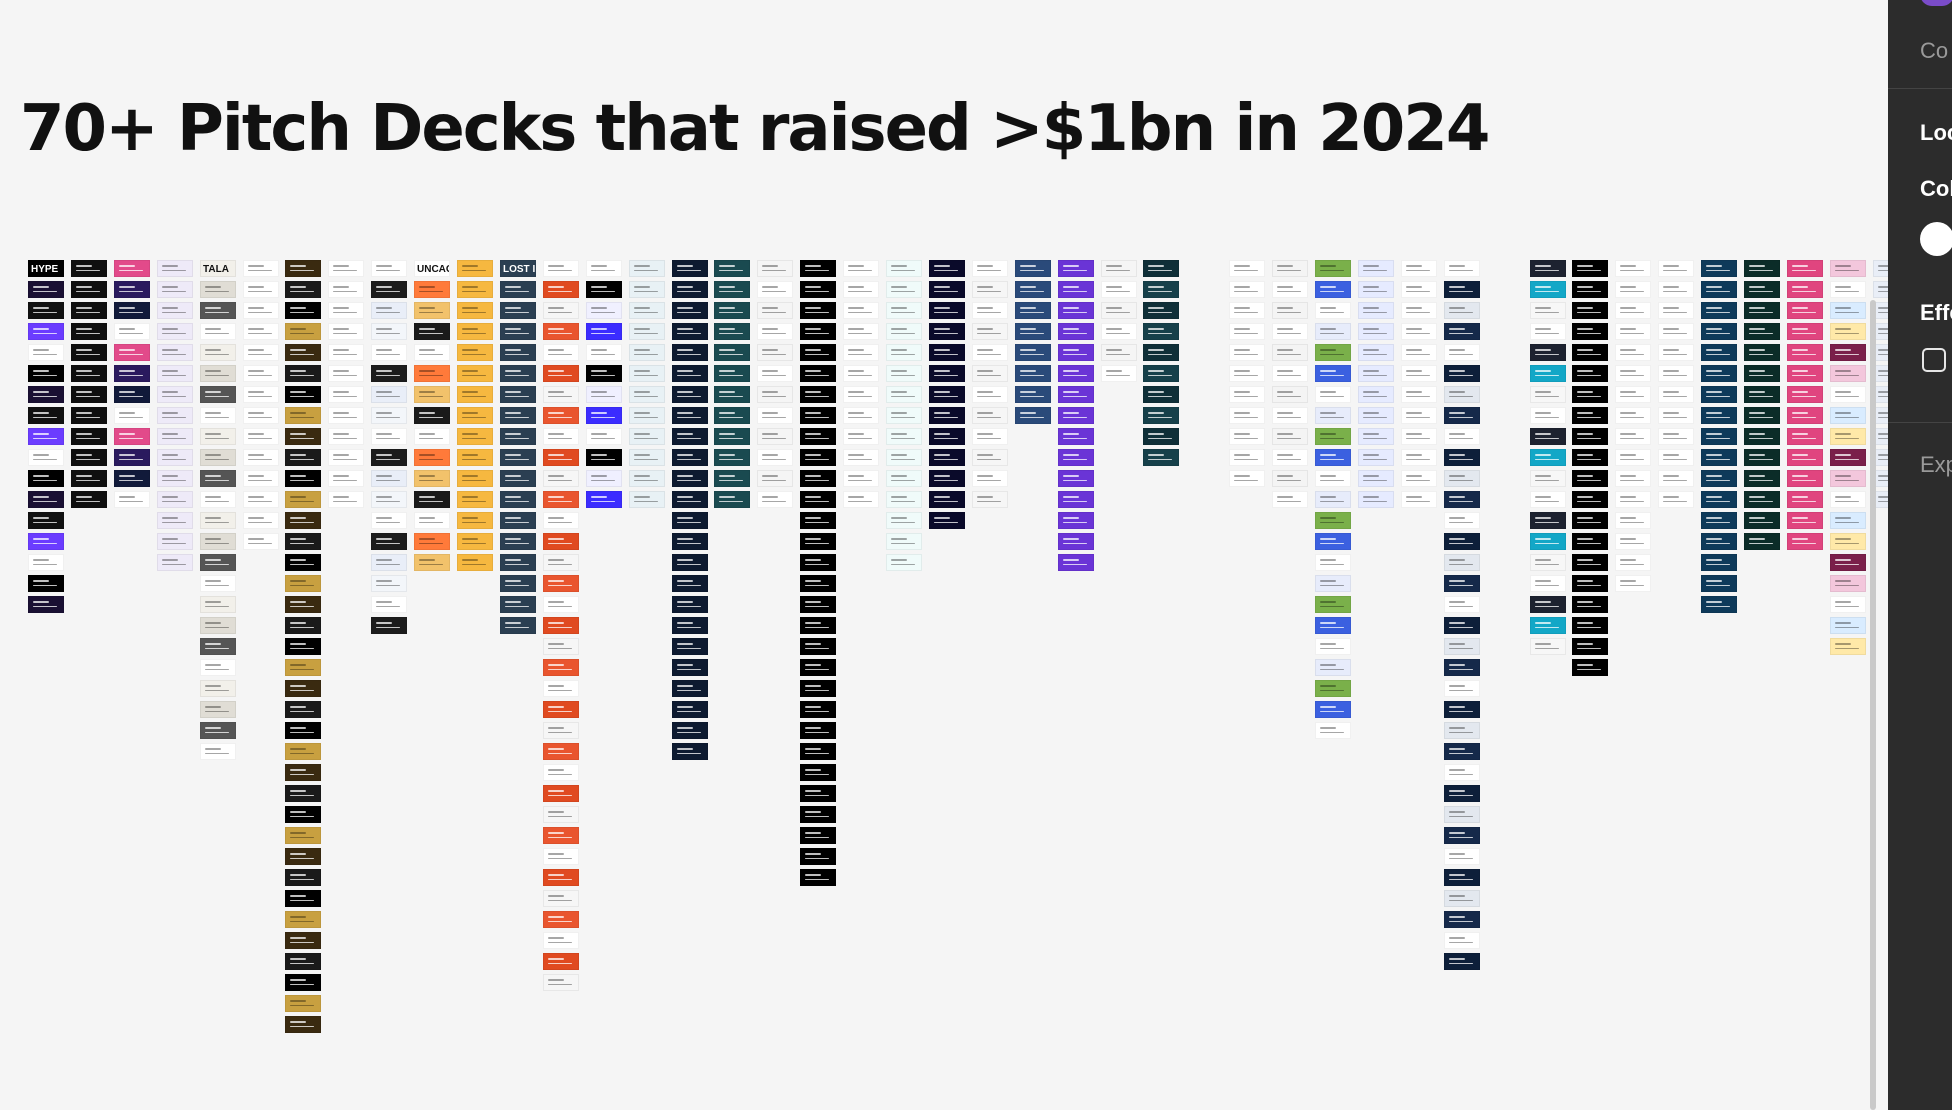  I want to click on deck-column: TALA, so click(218, 512).